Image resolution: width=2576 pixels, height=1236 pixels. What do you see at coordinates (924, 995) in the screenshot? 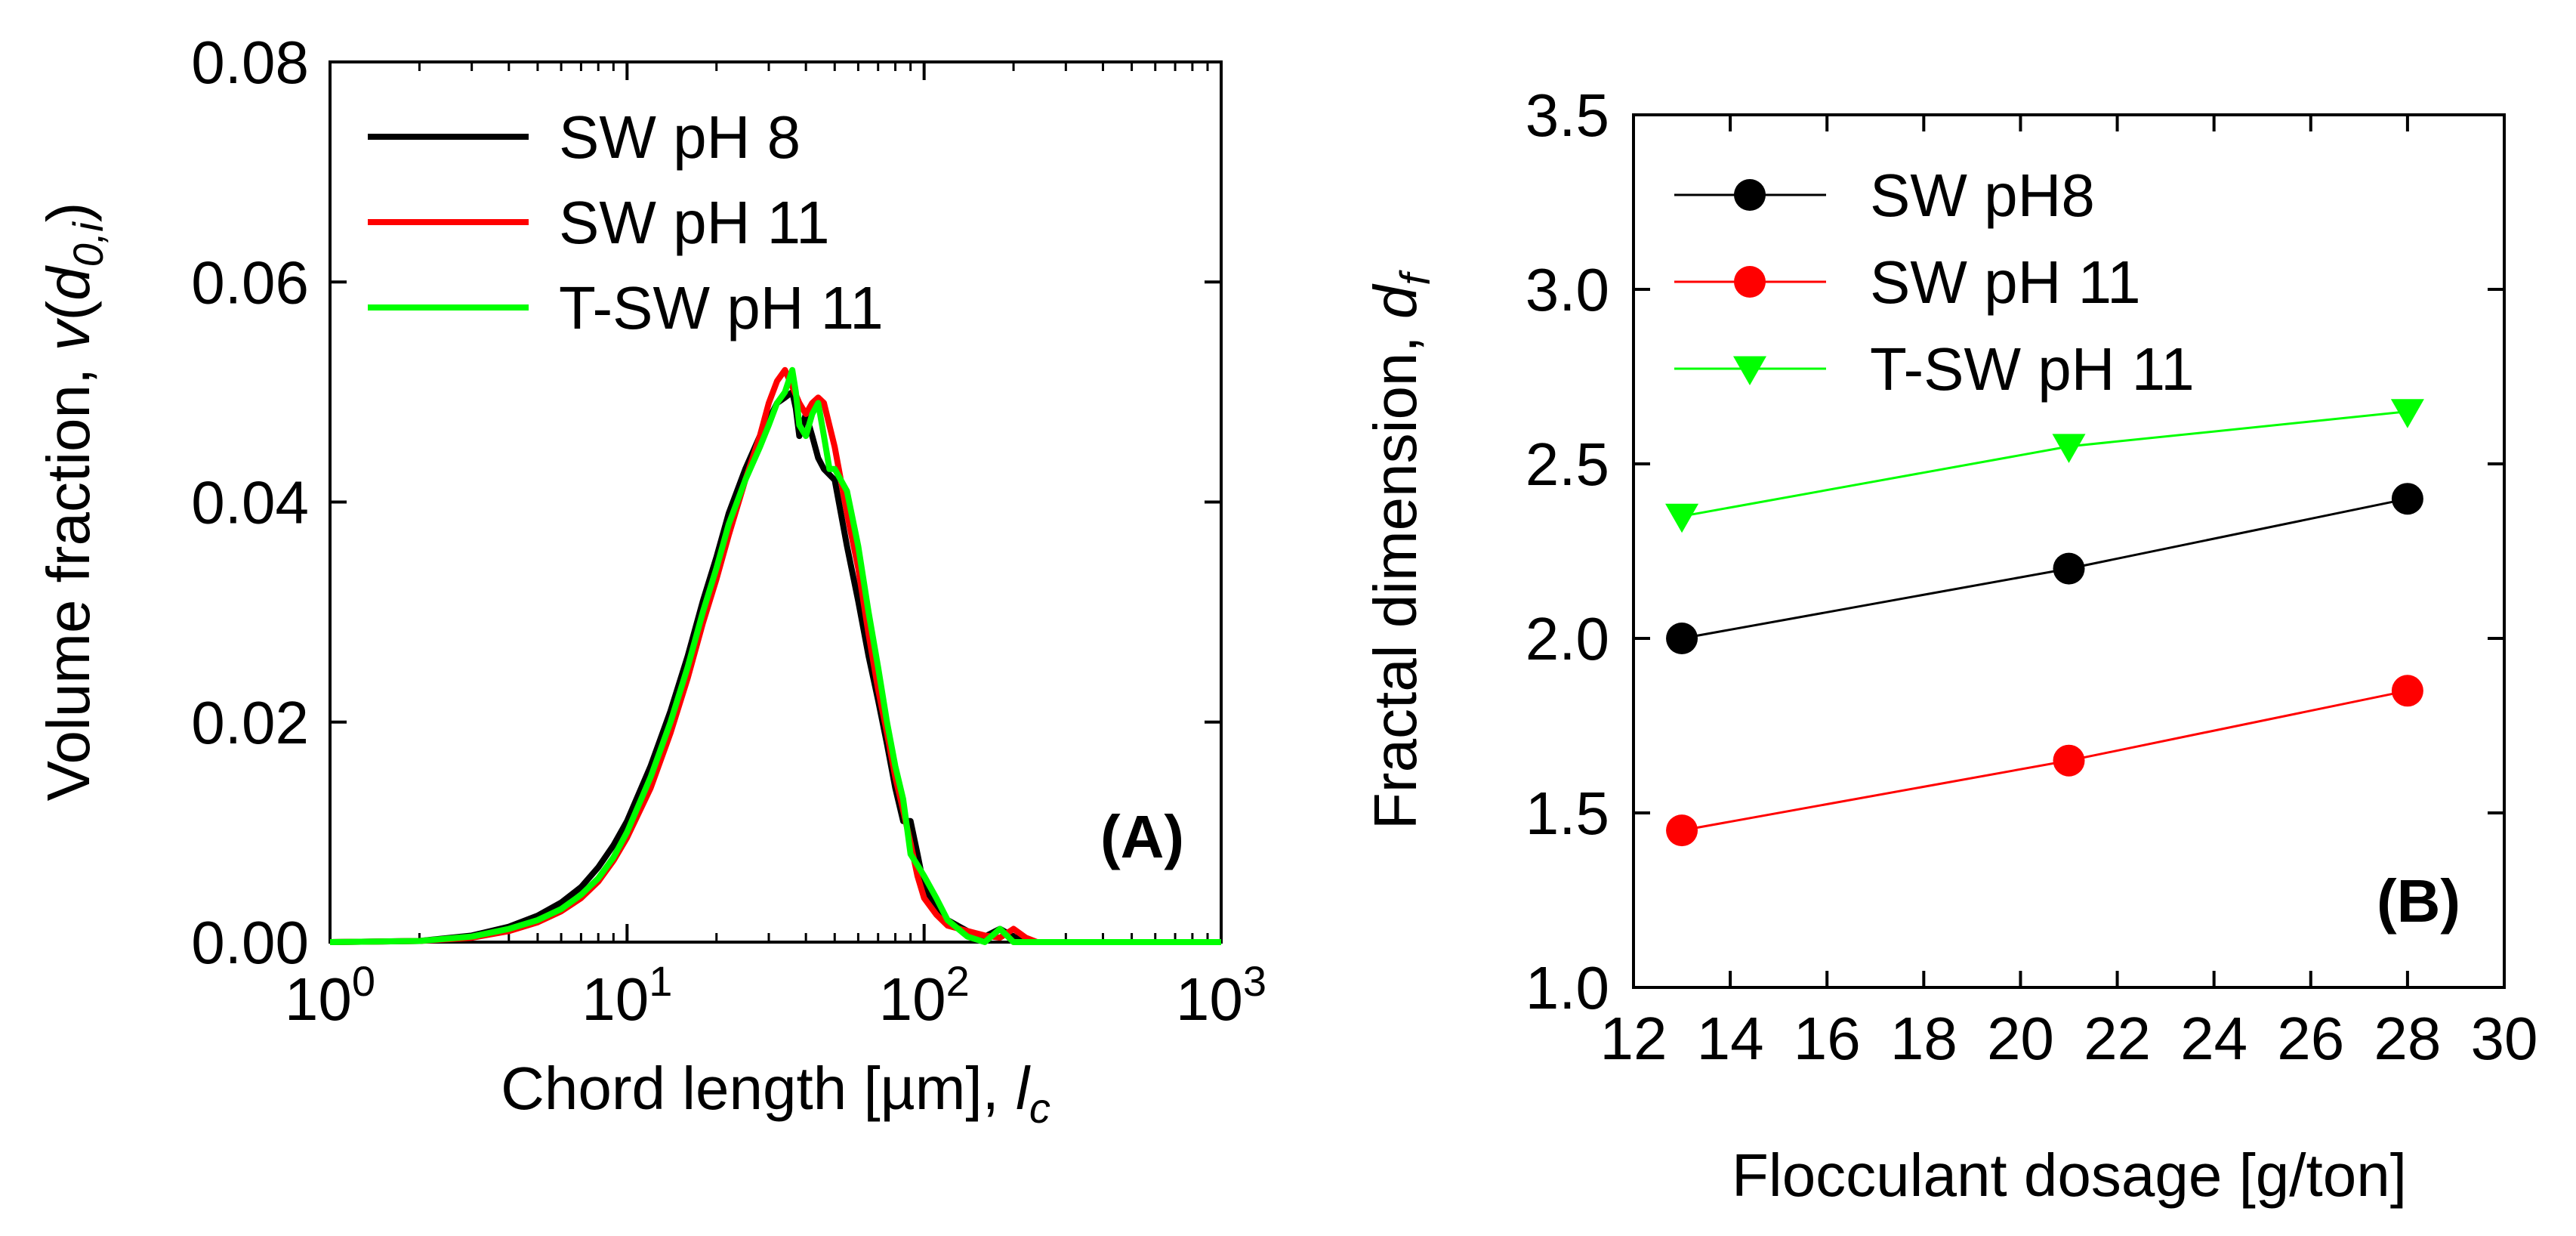
I see `x-tick-label-a: 10²` at bounding box center [924, 995].